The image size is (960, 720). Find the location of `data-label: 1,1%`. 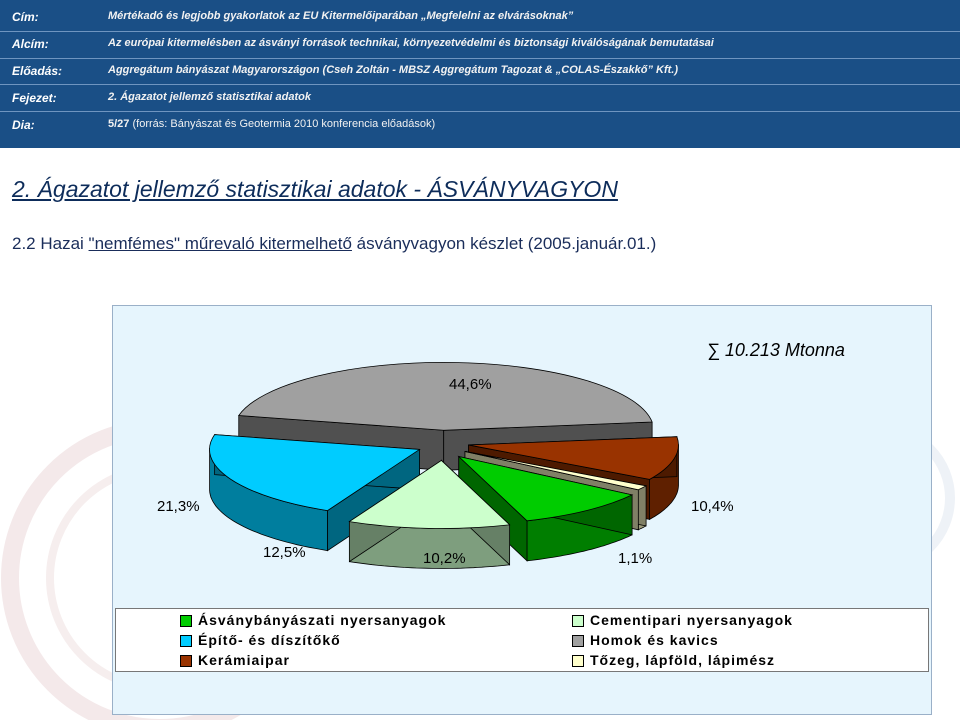

data-label: 1,1% is located at coordinates (635, 558).